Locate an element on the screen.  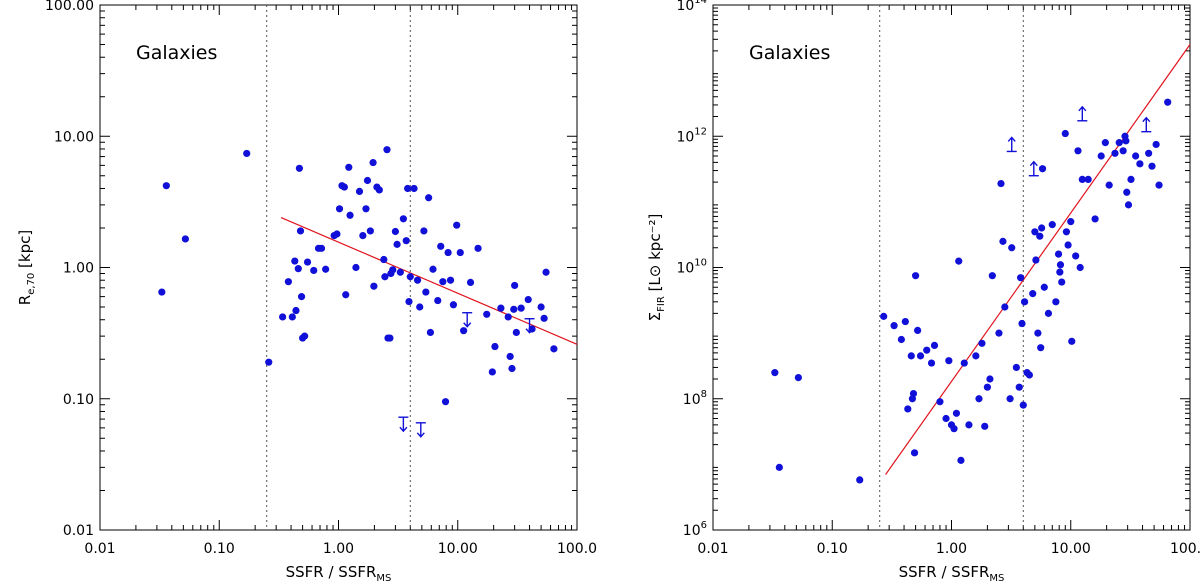
x-tick-label: 10.00 is located at coordinates (458, 549).